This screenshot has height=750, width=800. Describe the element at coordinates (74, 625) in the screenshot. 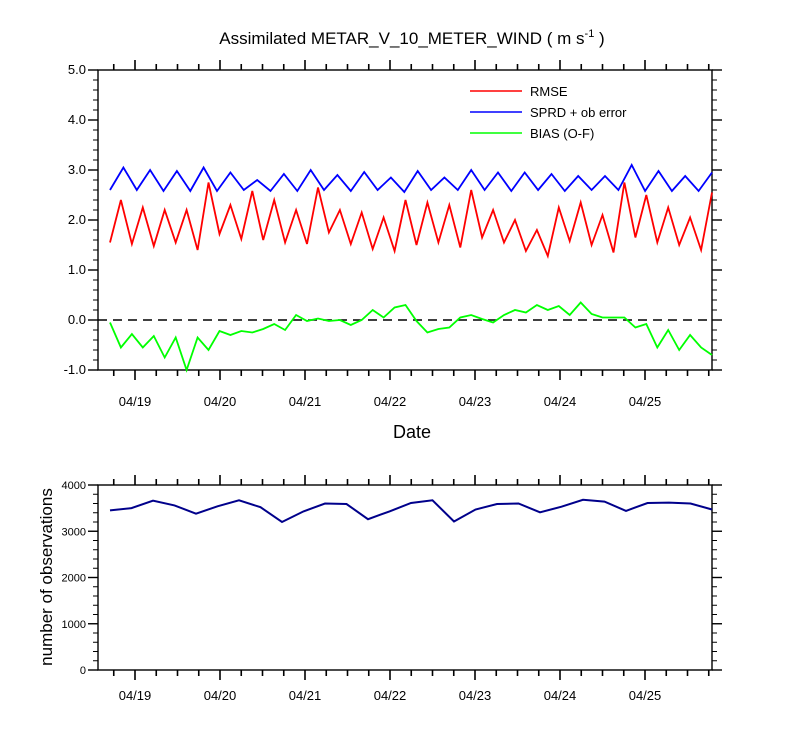

I see `y-tick-label: 1000` at that location.